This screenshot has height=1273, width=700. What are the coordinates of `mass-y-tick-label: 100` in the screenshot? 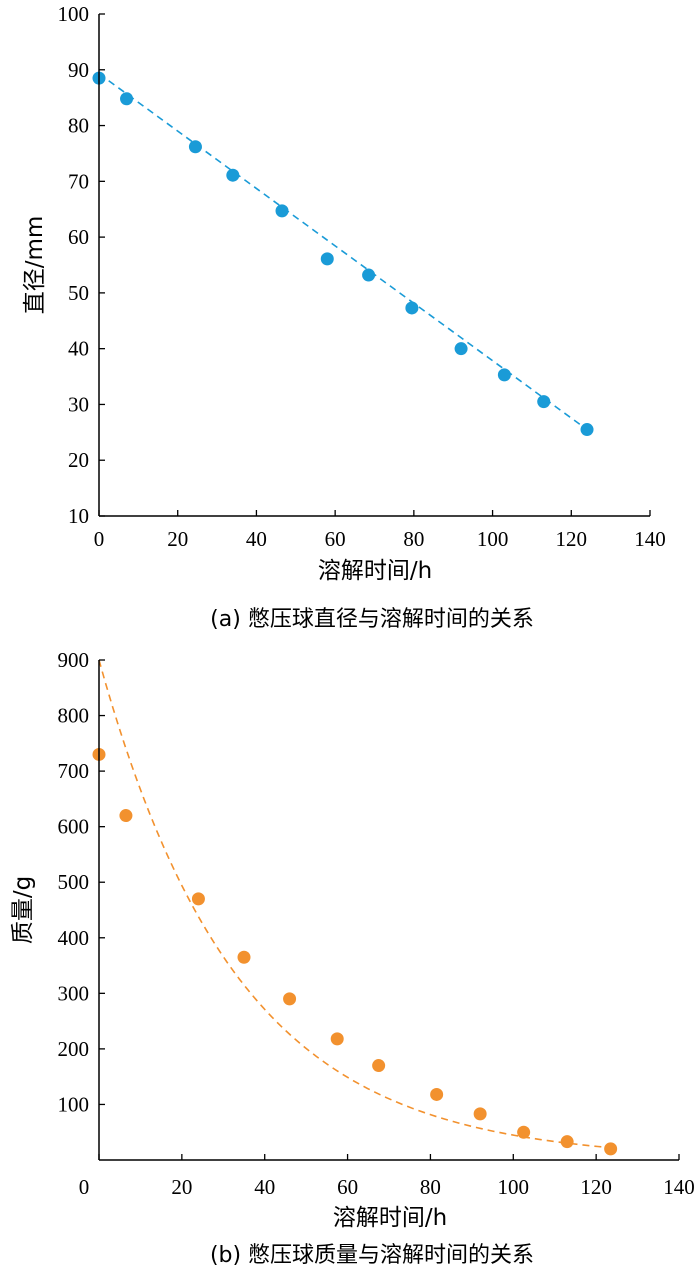 It's located at (74, 1104).